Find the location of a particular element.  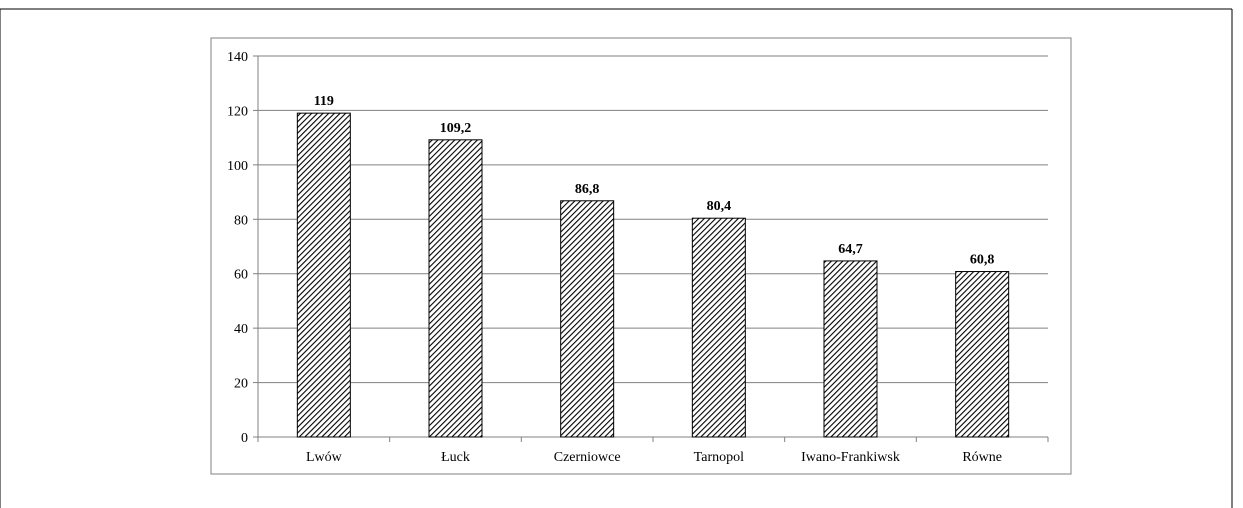

y-tick-label: 80 is located at coordinates (241, 220).